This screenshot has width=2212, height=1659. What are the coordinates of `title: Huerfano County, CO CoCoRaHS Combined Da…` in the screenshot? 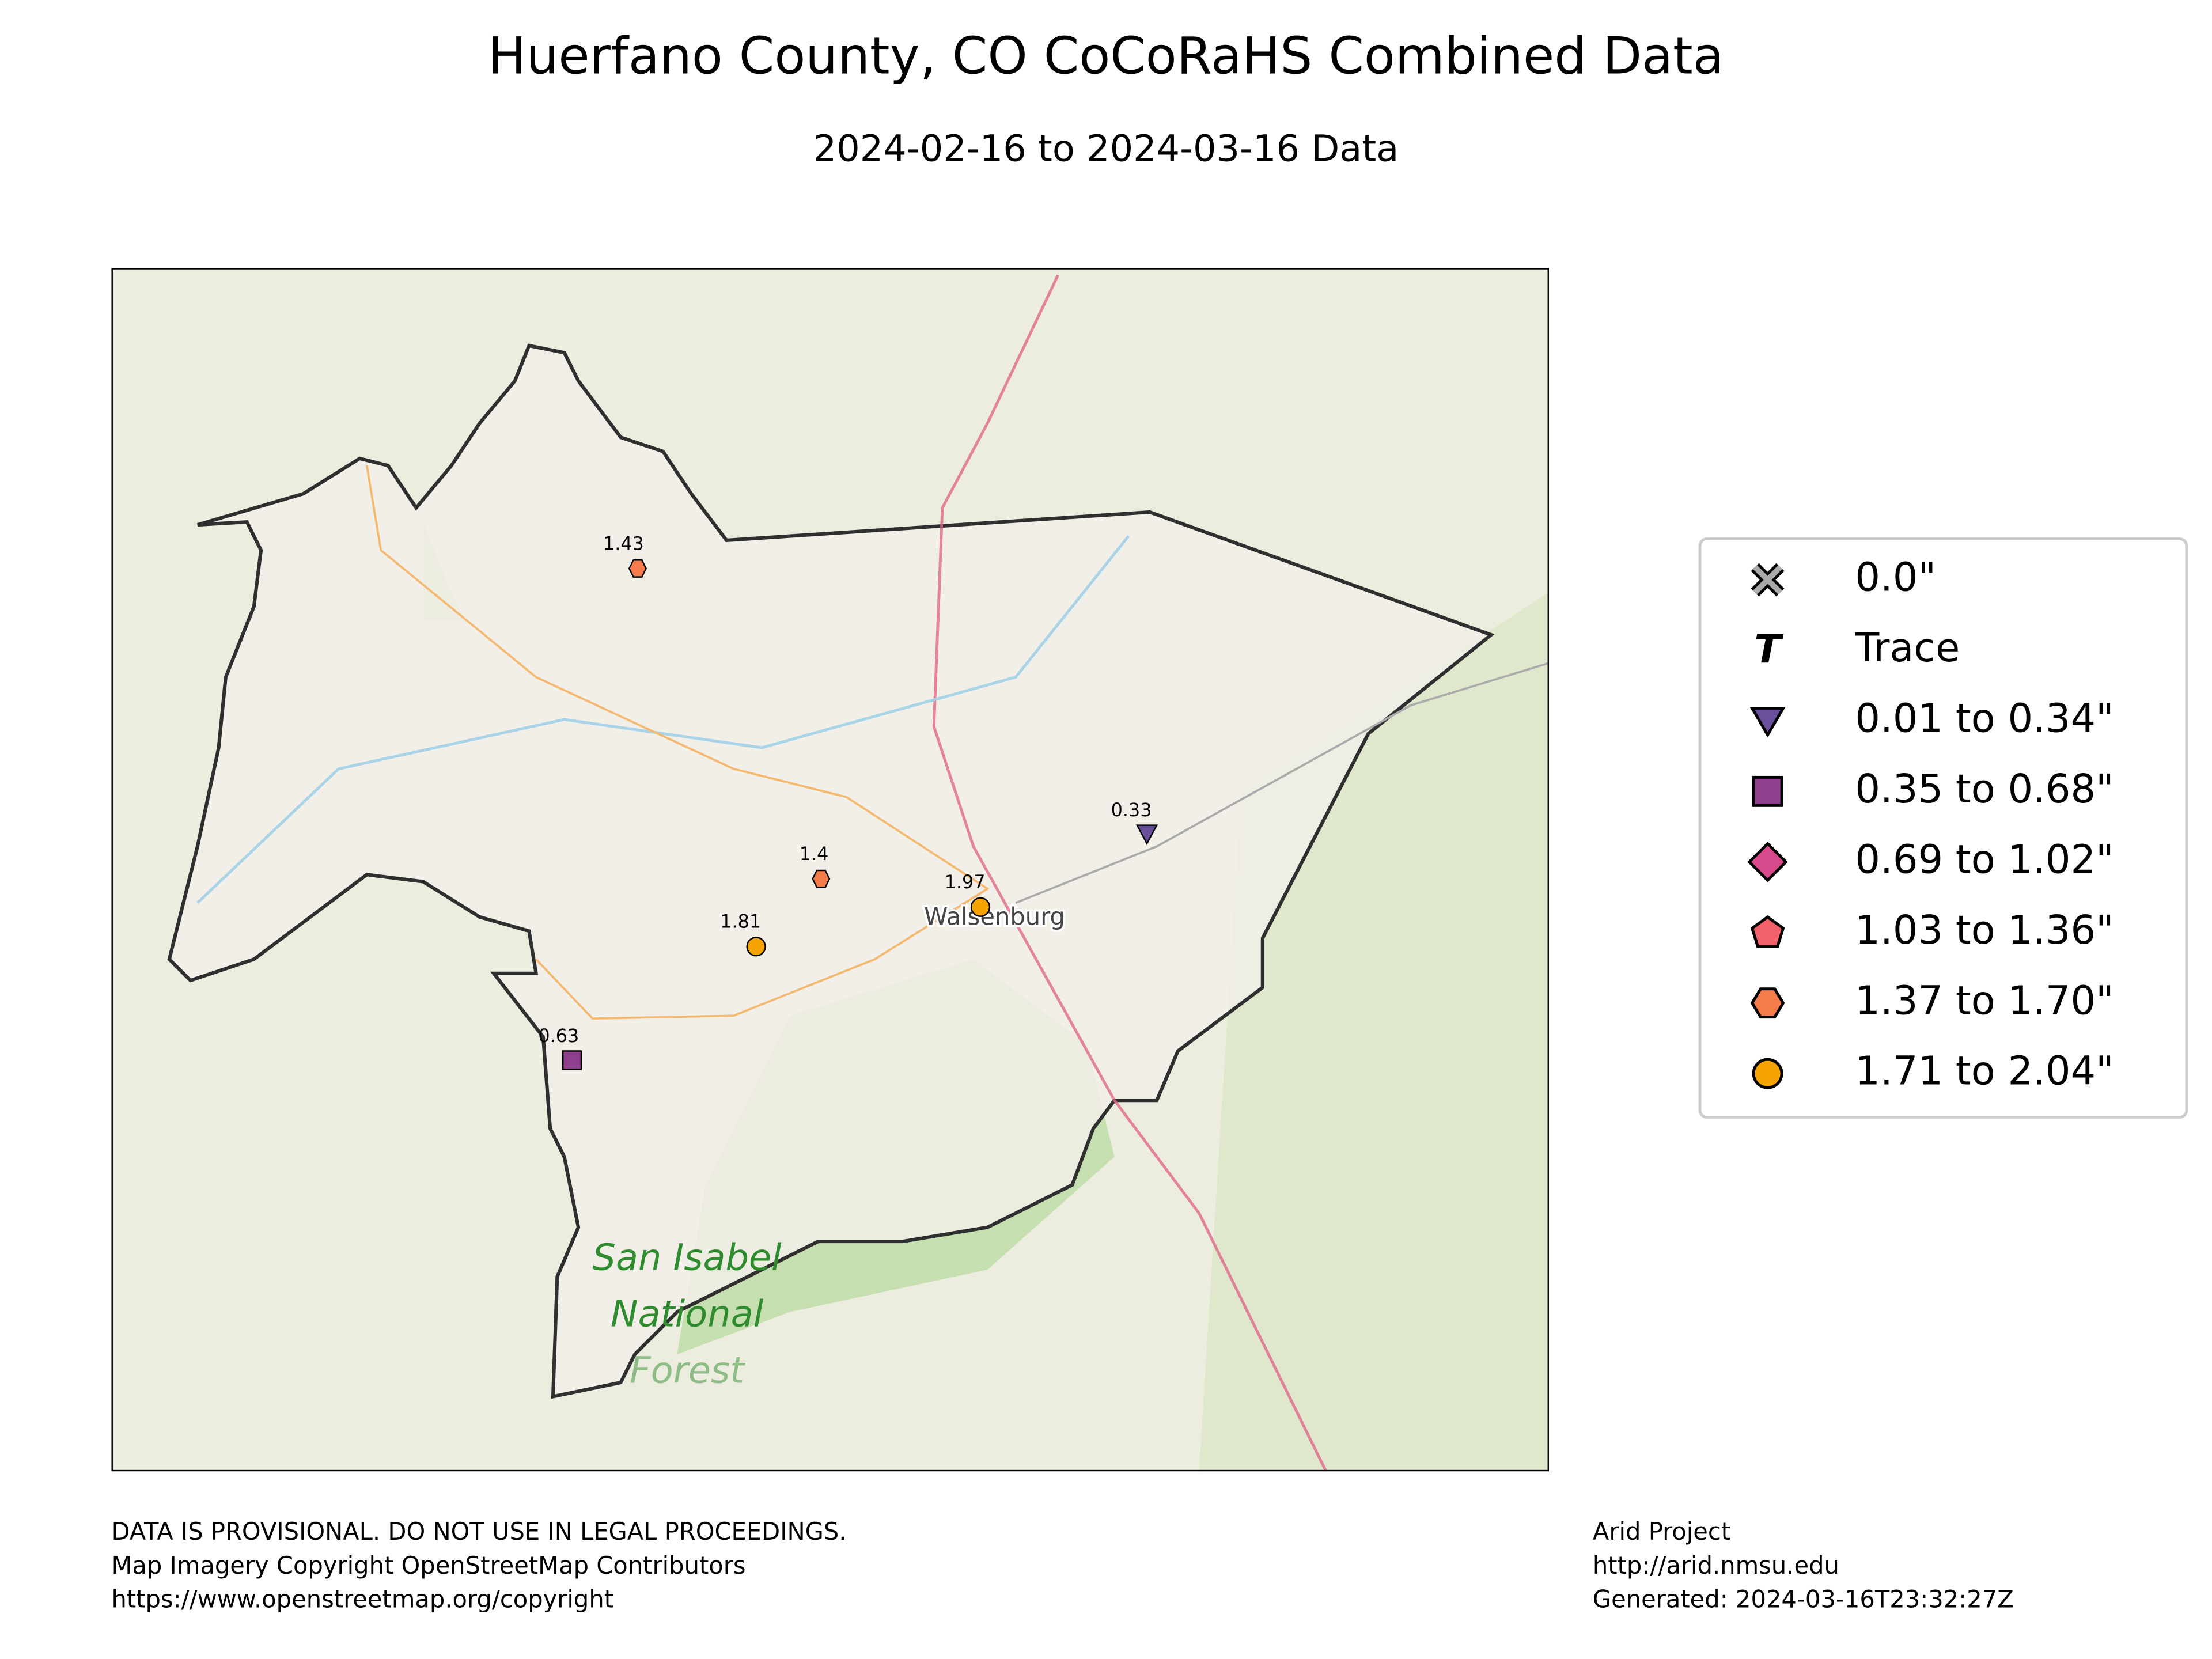 It's located at (1106, 55).